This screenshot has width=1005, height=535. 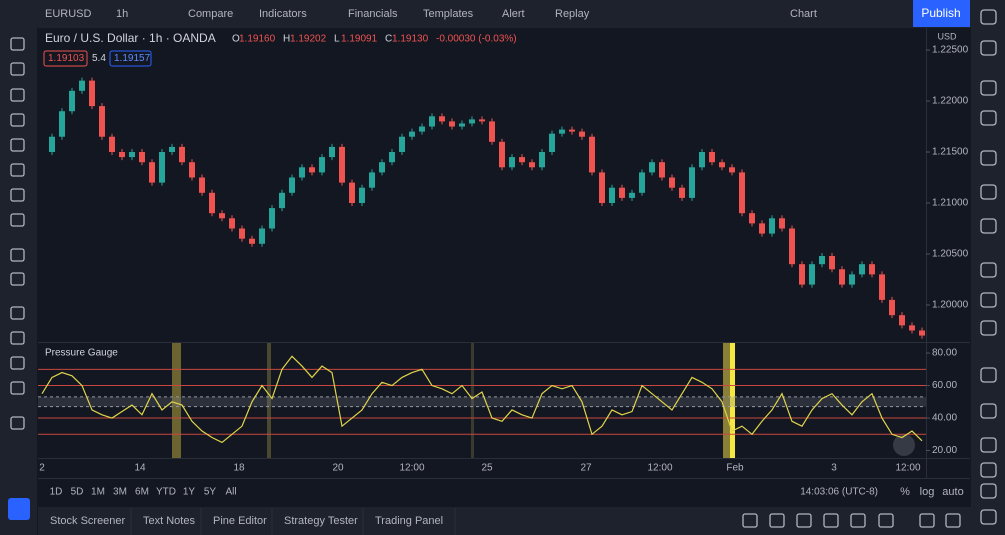 I want to click on toolbar-item: Financials, so click(x=373, y=14).